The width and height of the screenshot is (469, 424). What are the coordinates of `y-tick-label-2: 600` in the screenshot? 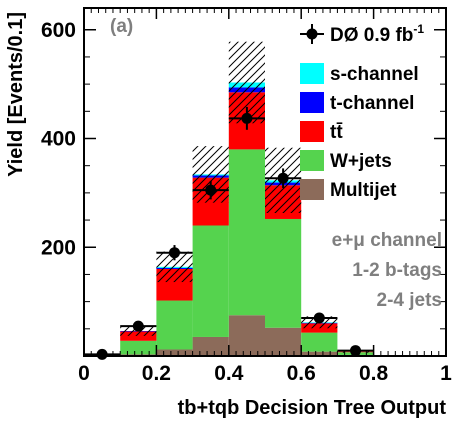 It's located at (58, 30).